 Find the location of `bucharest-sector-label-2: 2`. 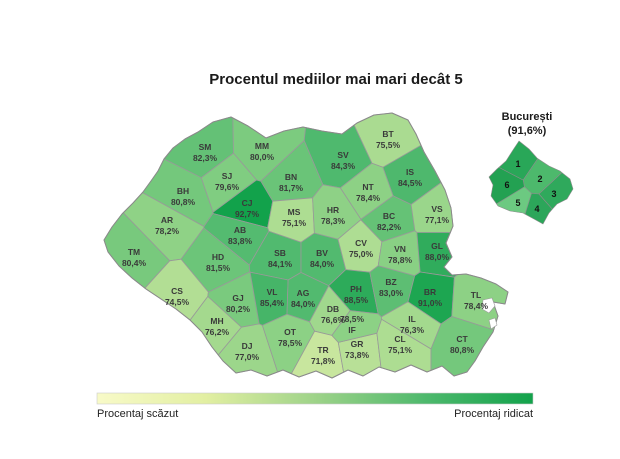

bucharest-sector-label-2: 2 is located at coordinates (539, 179).